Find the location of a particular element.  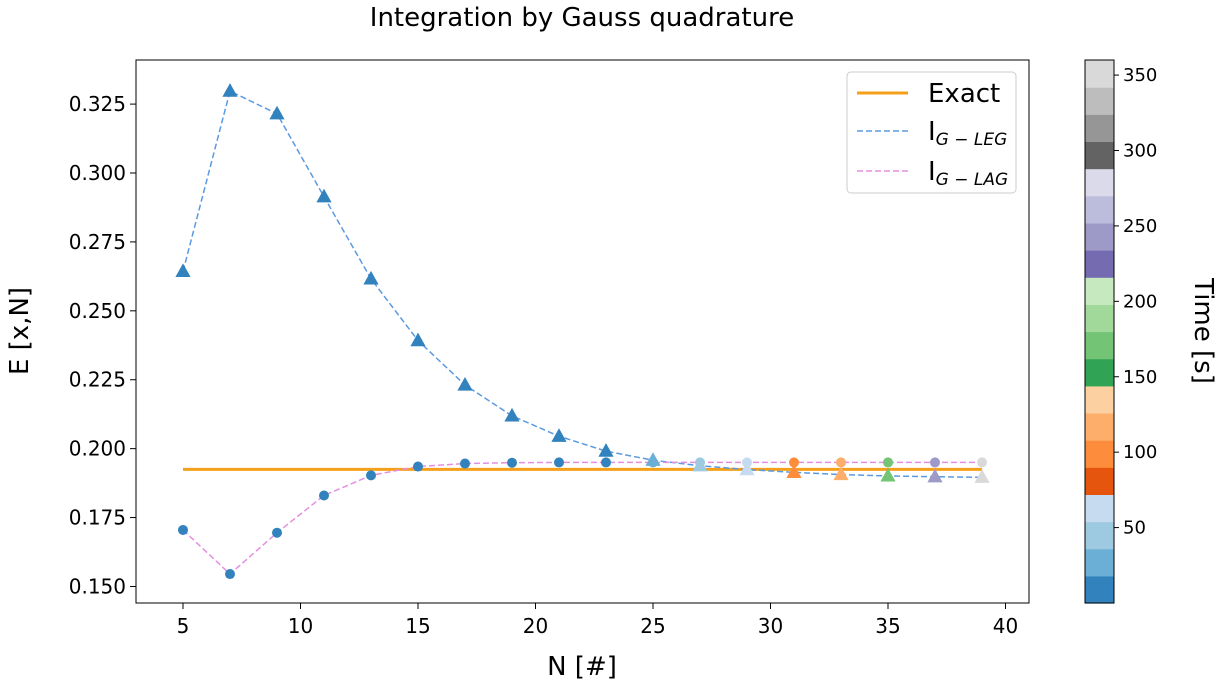

colorbar-tick-label: 50 is located at coordinates (1134, 528).